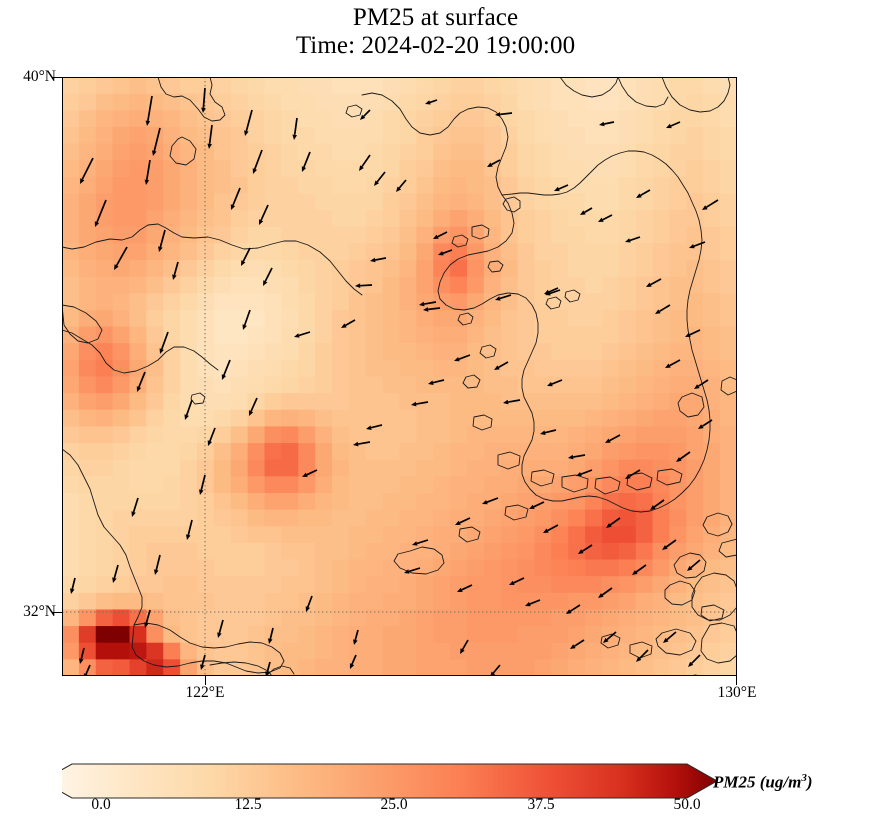 The width and height of the screenshot is (871, 839). I want to click on colorbar: 0.0 12.5 25.0 37.5 50.0, so click(401, 792).